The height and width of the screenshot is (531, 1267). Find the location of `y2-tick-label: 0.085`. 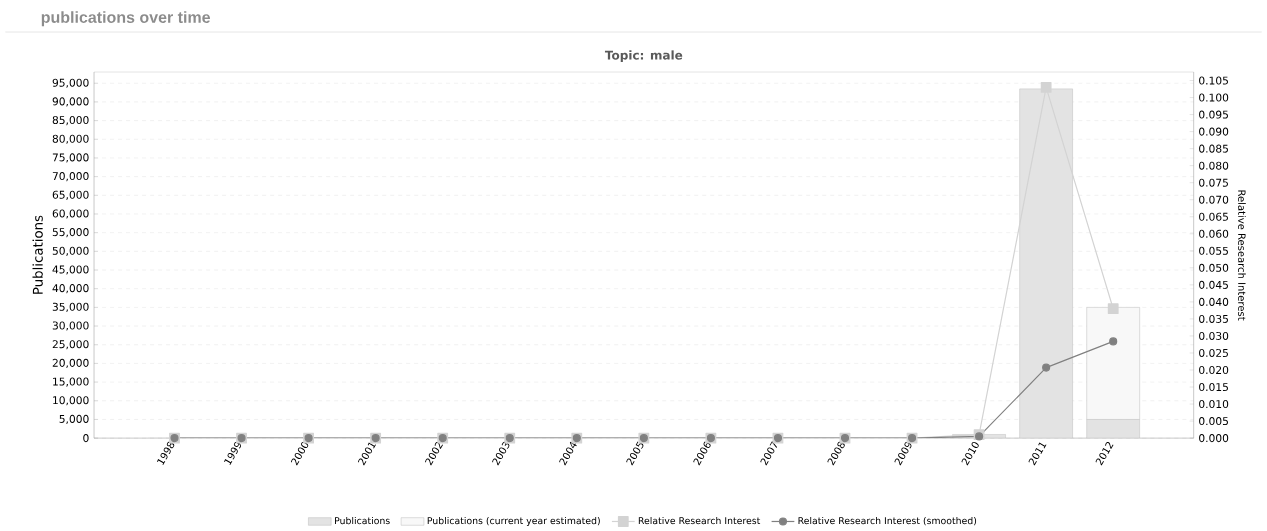

y2-tick-label: 0.085 is located at coordinates (1213, 148).